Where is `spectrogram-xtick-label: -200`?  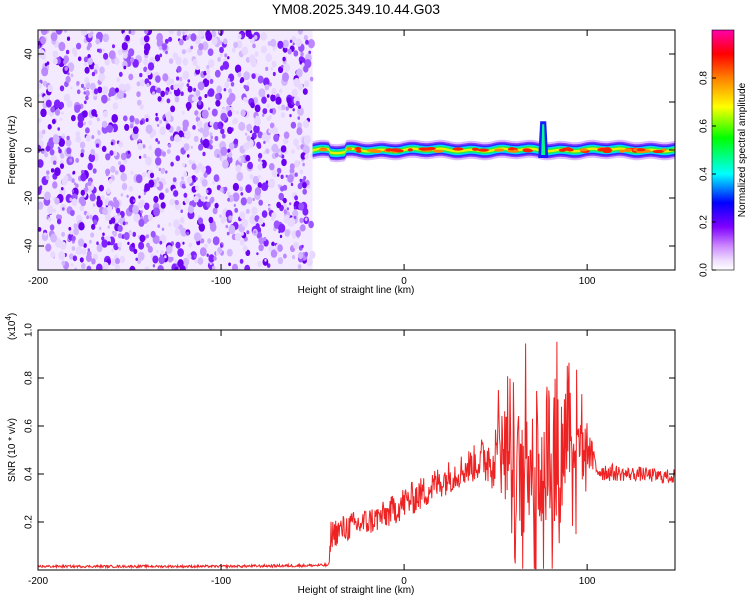 spectrogram-xtick-label: -200 is located at coordinates (38, 281).